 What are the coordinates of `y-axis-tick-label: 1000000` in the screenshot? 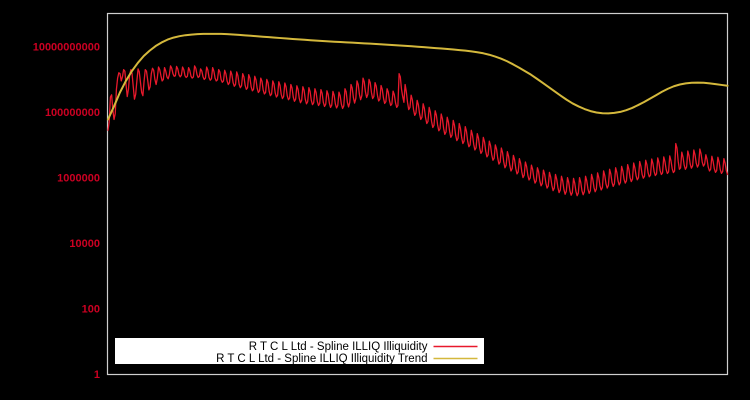 It's located at (78, 179).